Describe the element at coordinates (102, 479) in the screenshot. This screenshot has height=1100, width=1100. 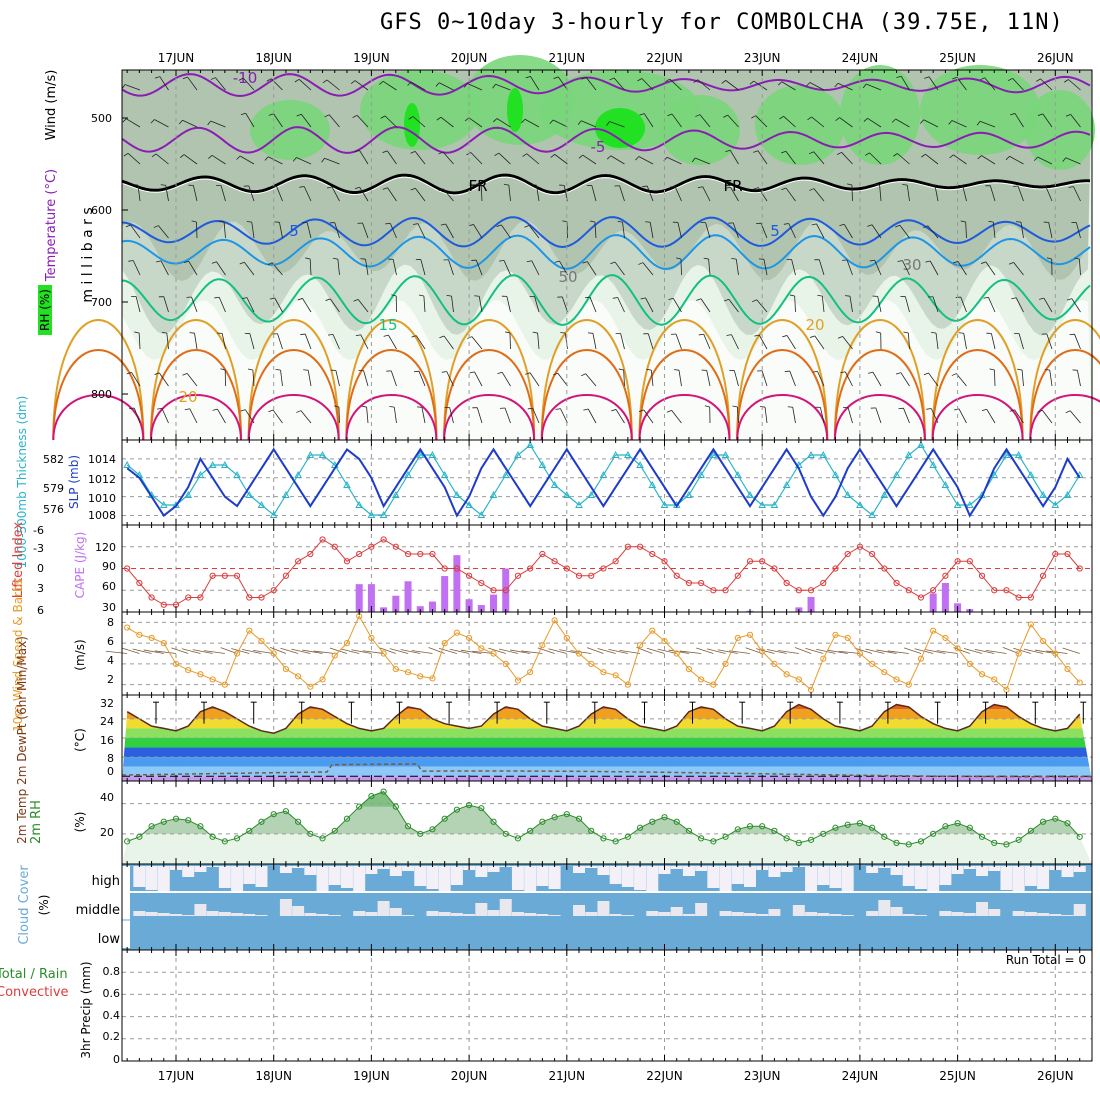
I see `slp-tick-label: 1012` at that location.